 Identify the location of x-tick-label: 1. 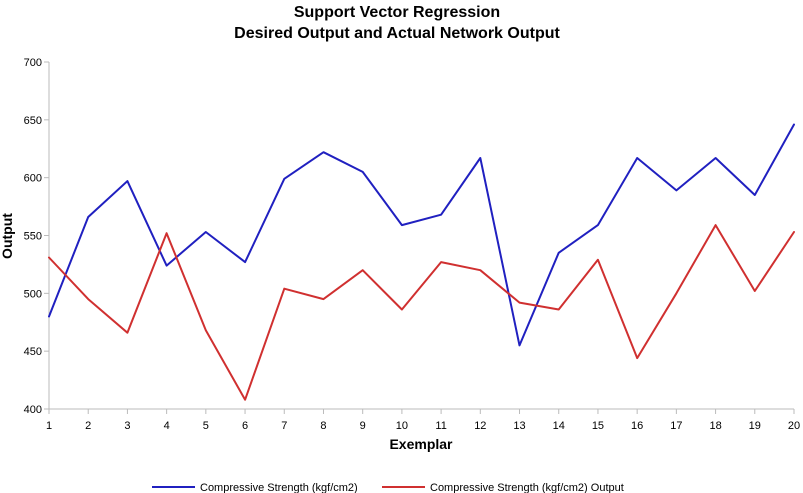
(49, 426).